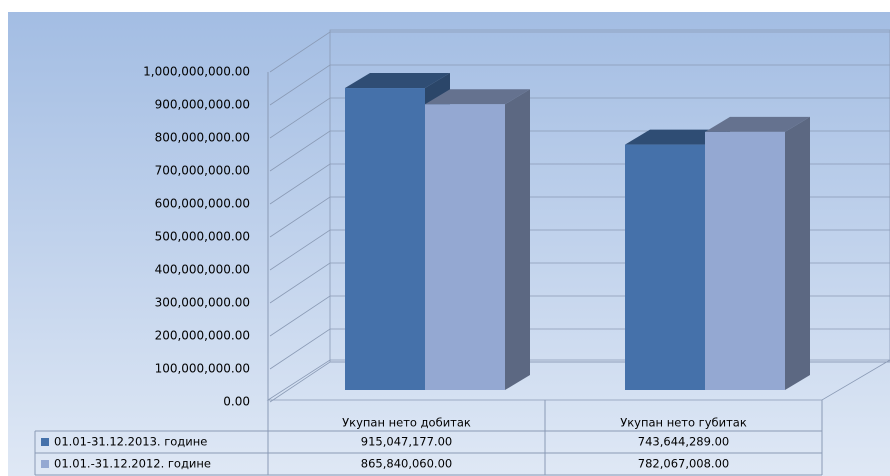  I want to click on y-tick-label: 500,000,000.00, so click(202, 237).